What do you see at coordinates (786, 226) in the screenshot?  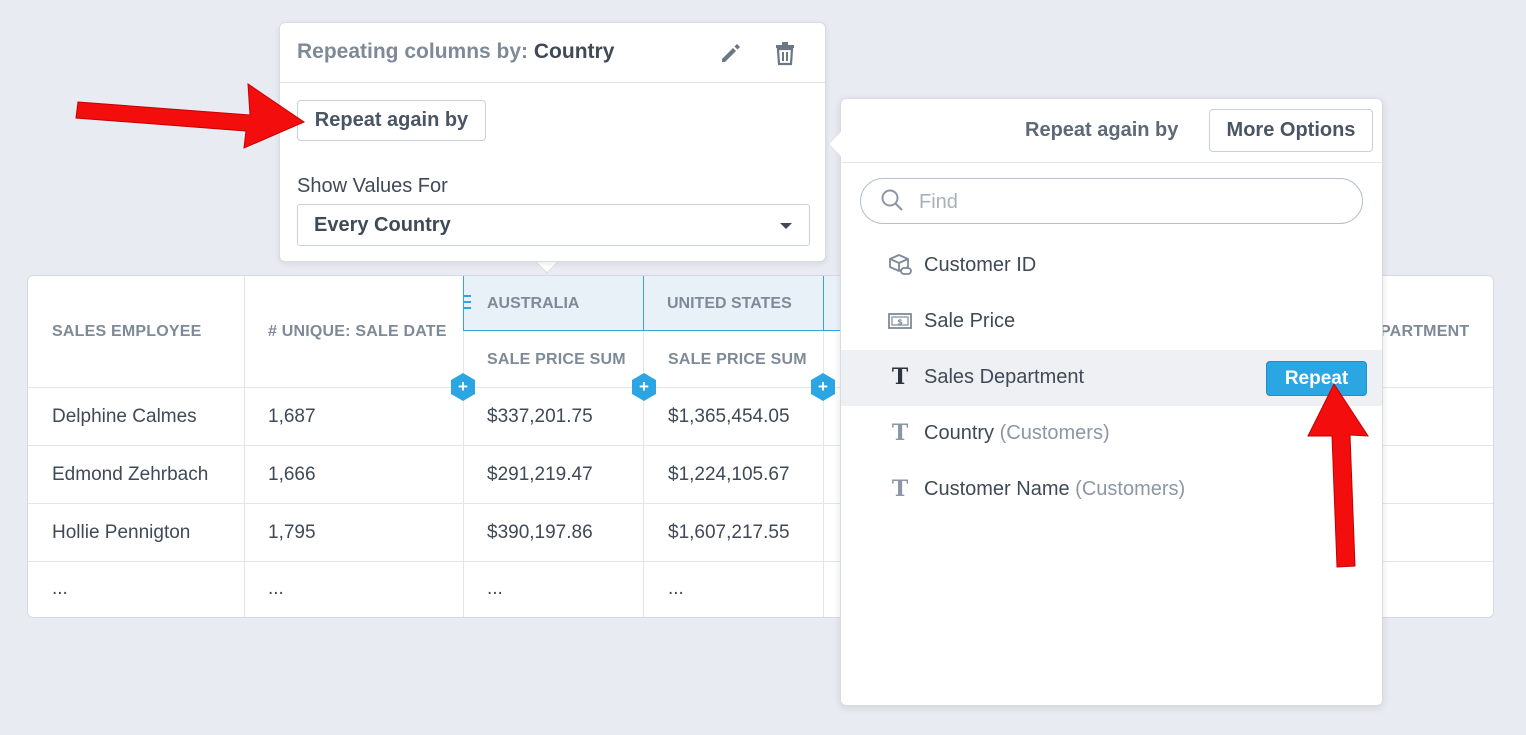 I see `chevron-down-icon` at bounding box center [786, 226].